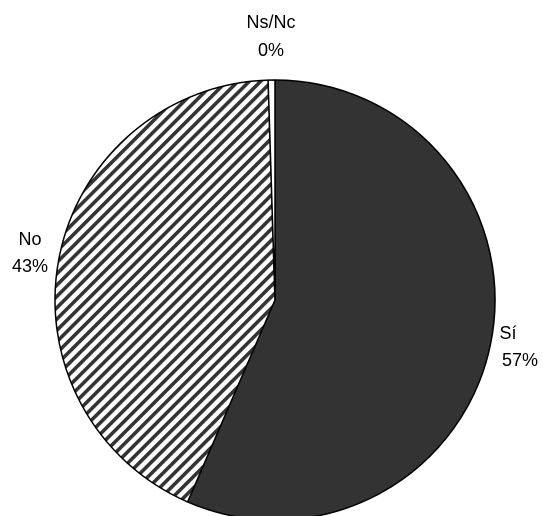 The width and height of the screenshot is (543, 516). Describe the element at coordinates (271, 50) in the screenshot. I see `slice-value-nsnc: 0%` at that location.